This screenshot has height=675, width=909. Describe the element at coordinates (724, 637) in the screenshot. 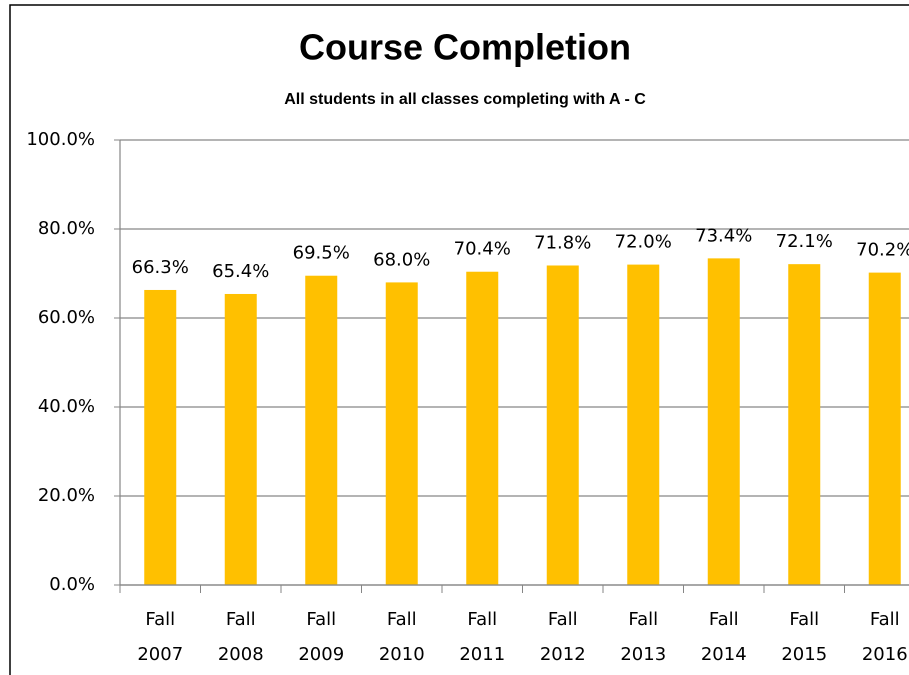

I see `x-tick-label: Fall 2014` at that location.